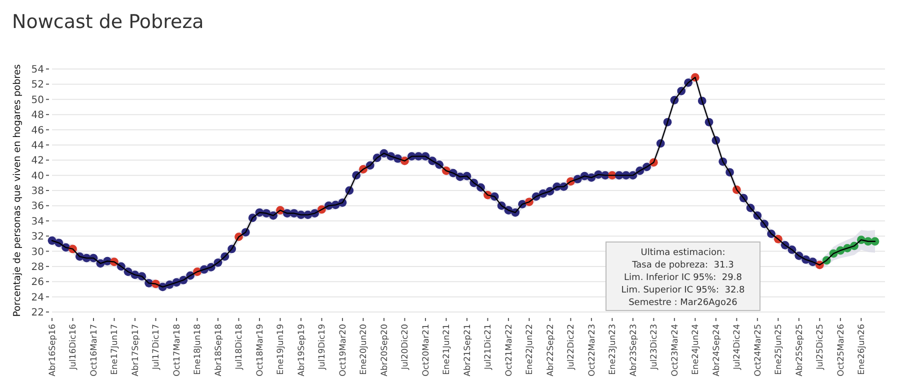  Describe the element at coordinates (683, 278) in the screenshot. I see `annotation: Lim. Inferior IC 95%: 29.8` at that location.